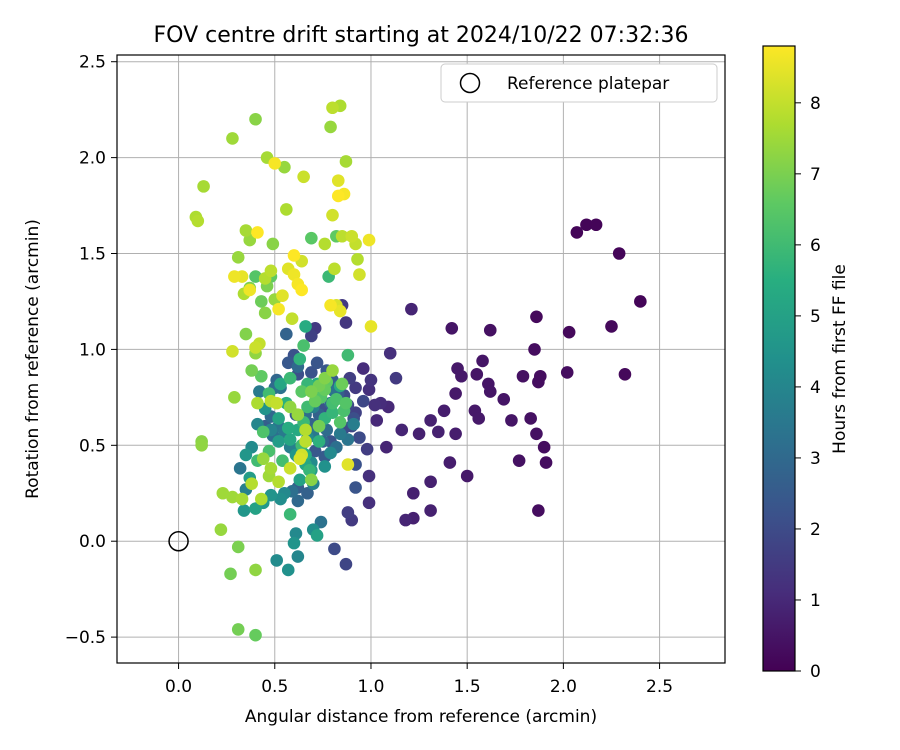 This screenshot has height=750, width=900. What do you see at coordinates (779, 358) in the screenshot?
I see `colorbar-gradient` at bounding box center [779, 358].